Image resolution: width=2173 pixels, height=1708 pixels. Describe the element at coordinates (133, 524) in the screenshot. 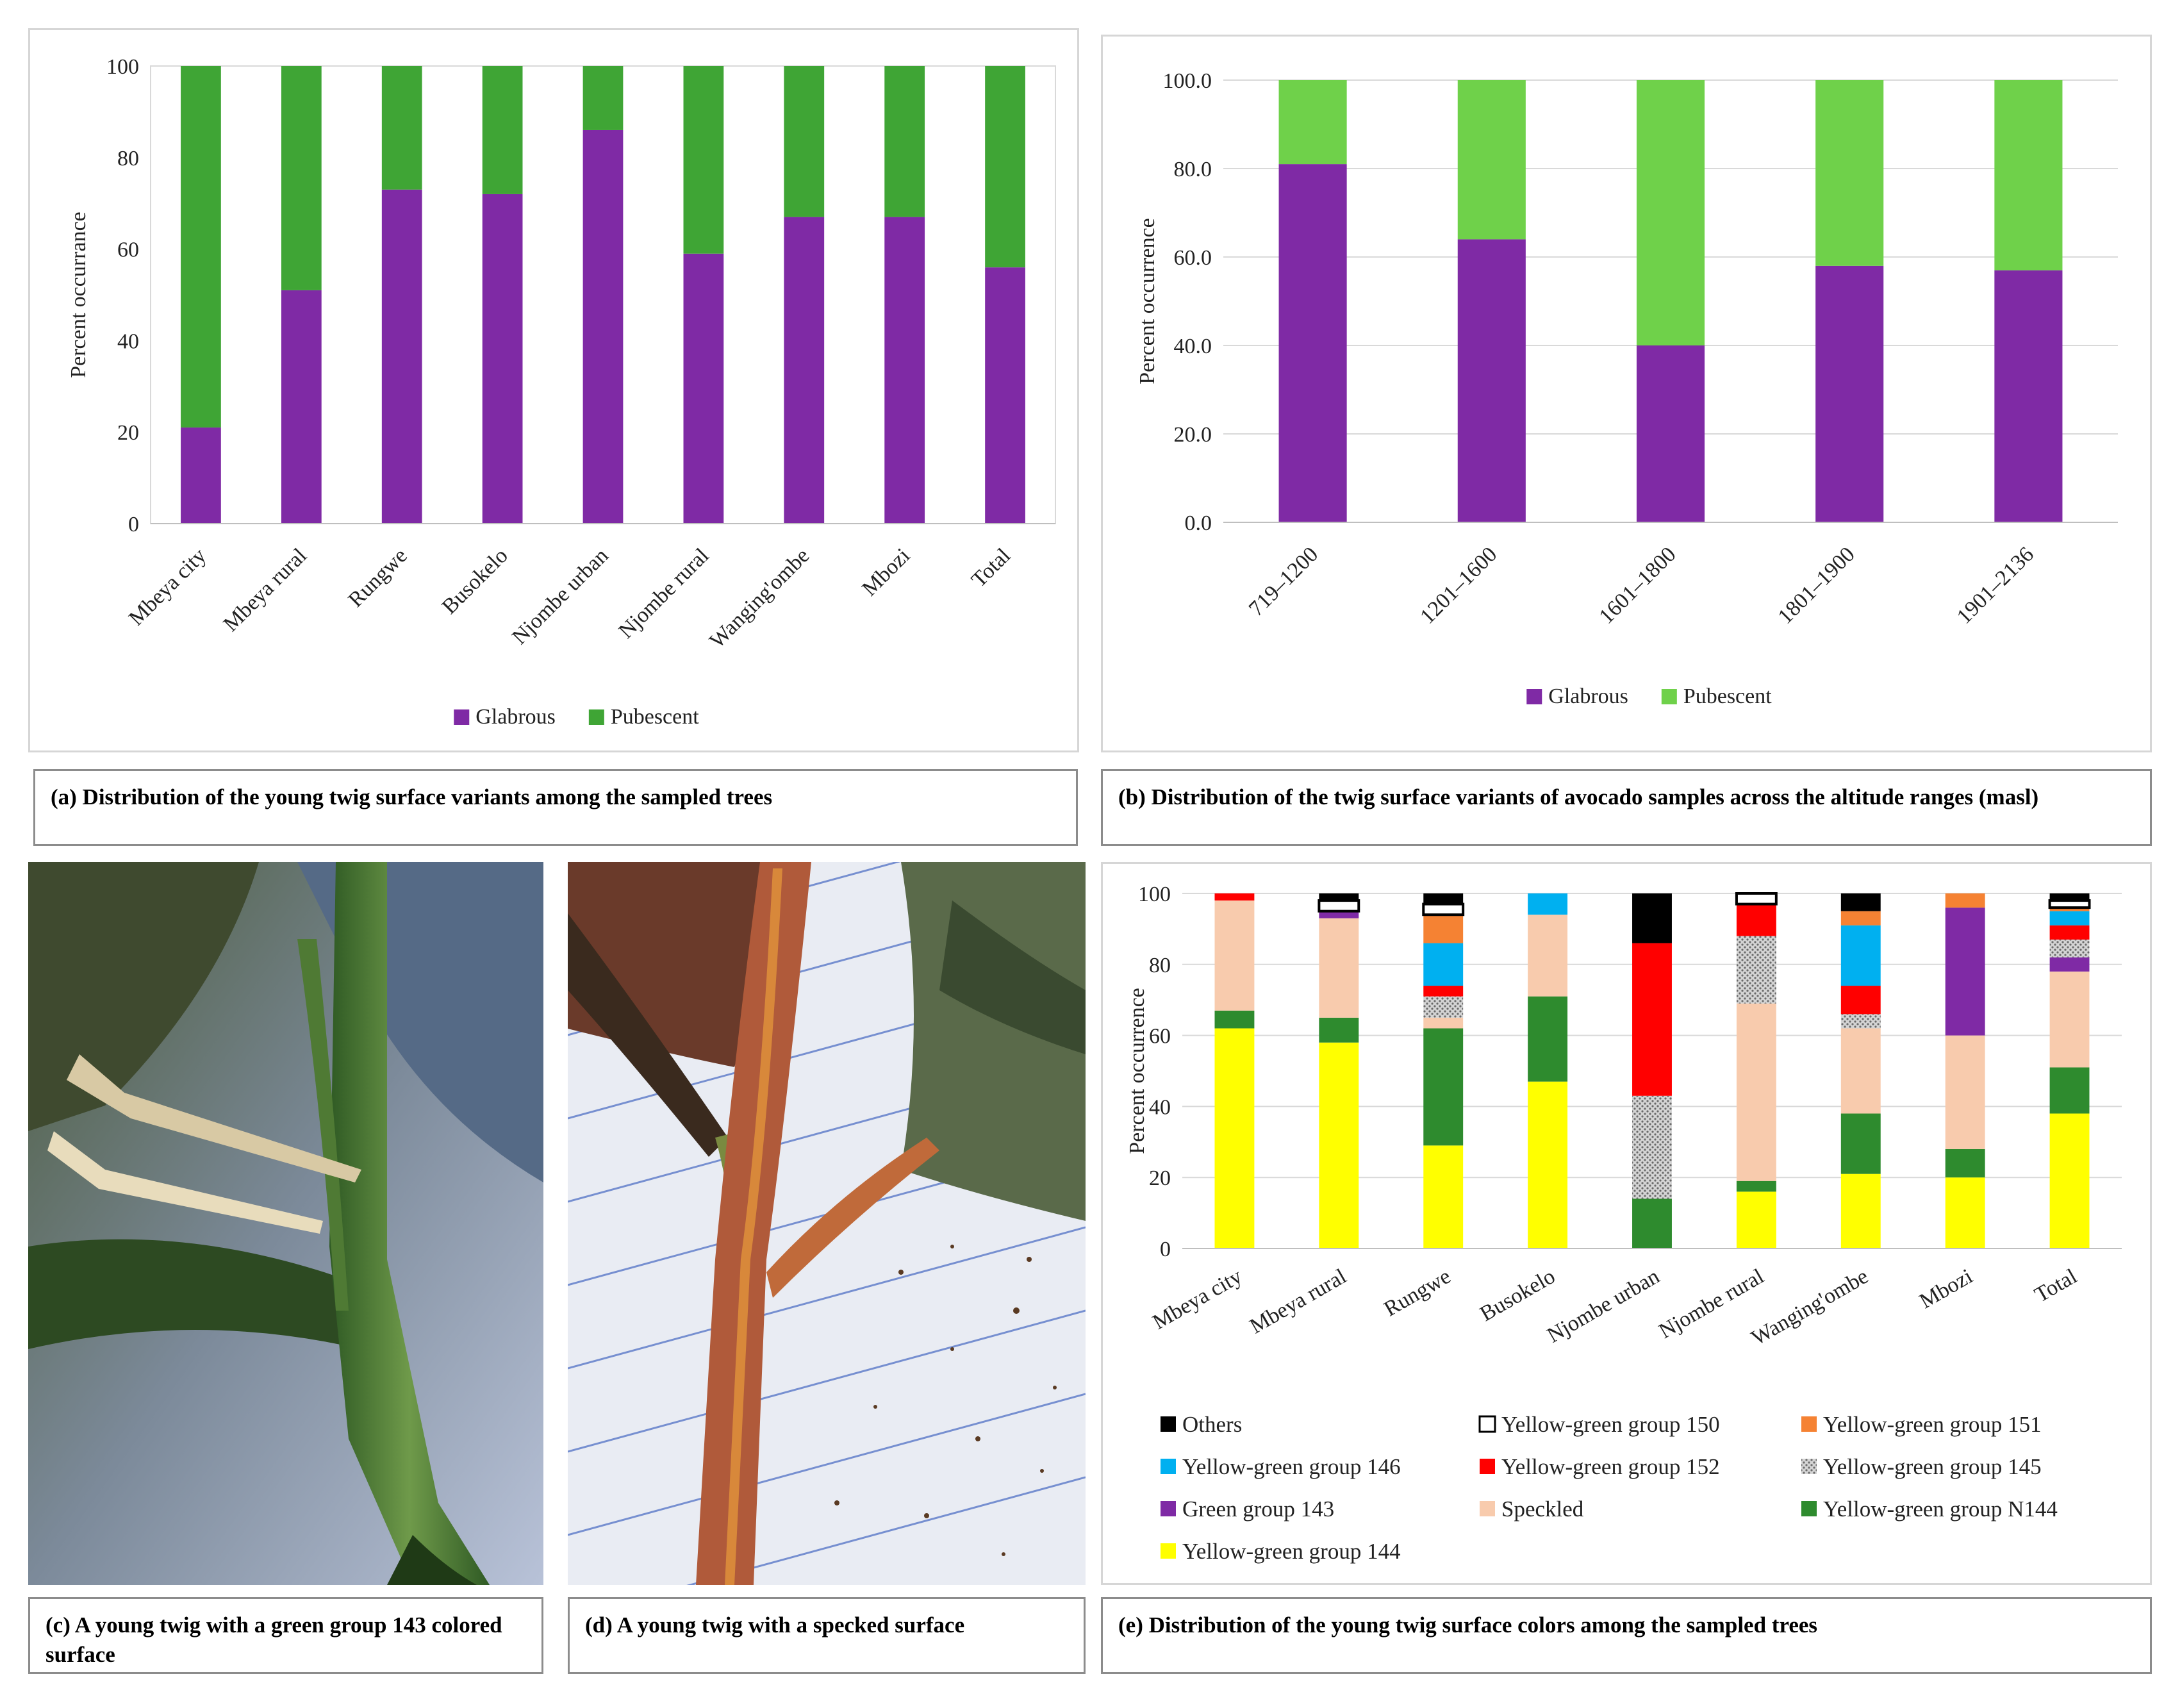

I see `y-tick-label: 0` at that location.